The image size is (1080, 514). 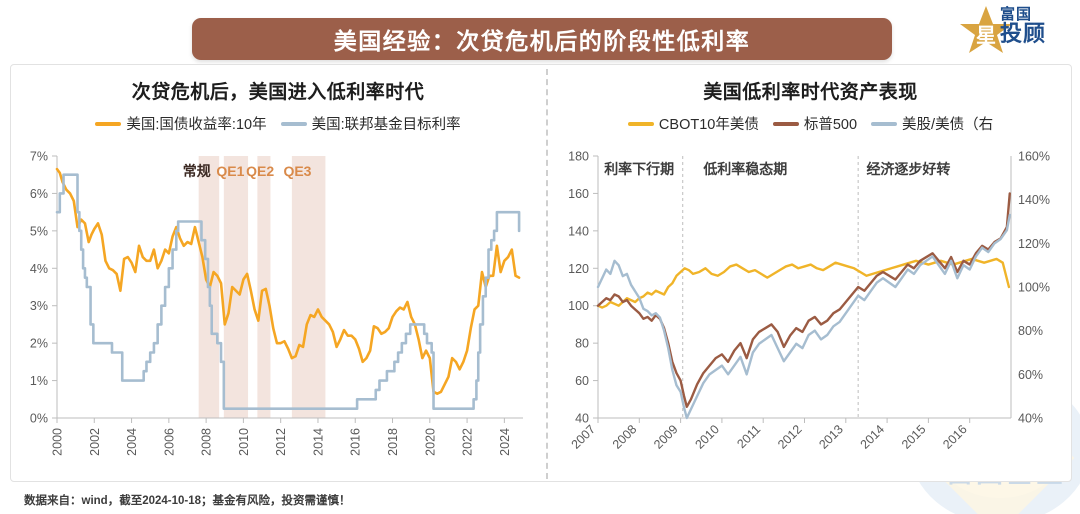 What do you see at coordinates (748, 436) in the screenshot?
I see `x-tick-label: 2011` at bounding box center [748, 436].